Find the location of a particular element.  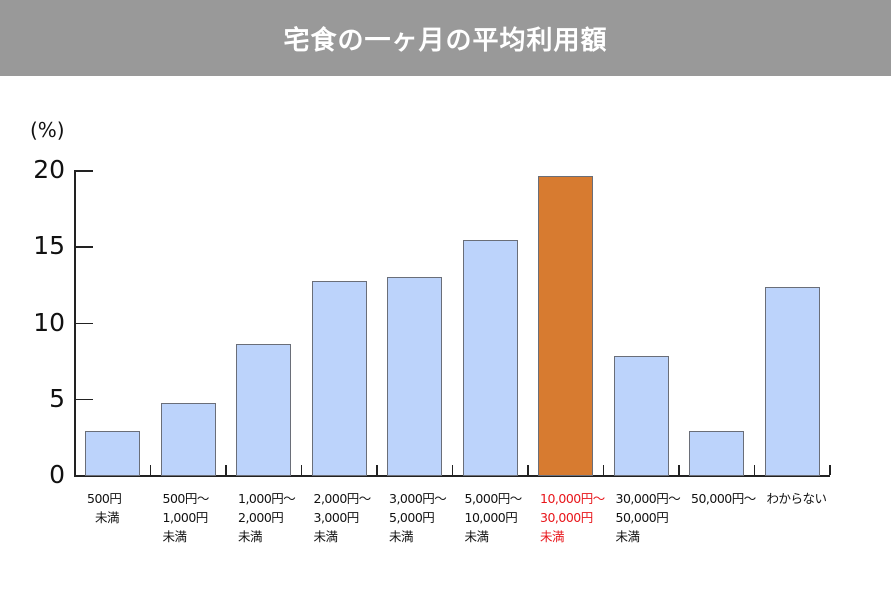

y-tick-label: 10 is located at coordinates (49, 322).